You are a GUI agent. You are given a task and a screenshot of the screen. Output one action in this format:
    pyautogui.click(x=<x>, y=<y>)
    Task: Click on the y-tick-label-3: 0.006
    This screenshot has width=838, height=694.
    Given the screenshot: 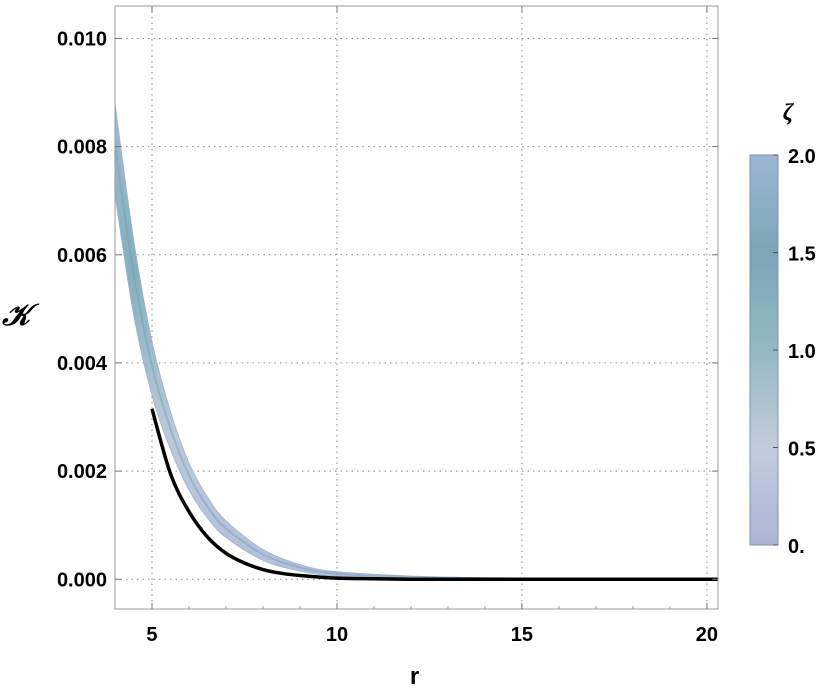 What is the action you would take?
    pyautogui.click(x=82, y=256)
    